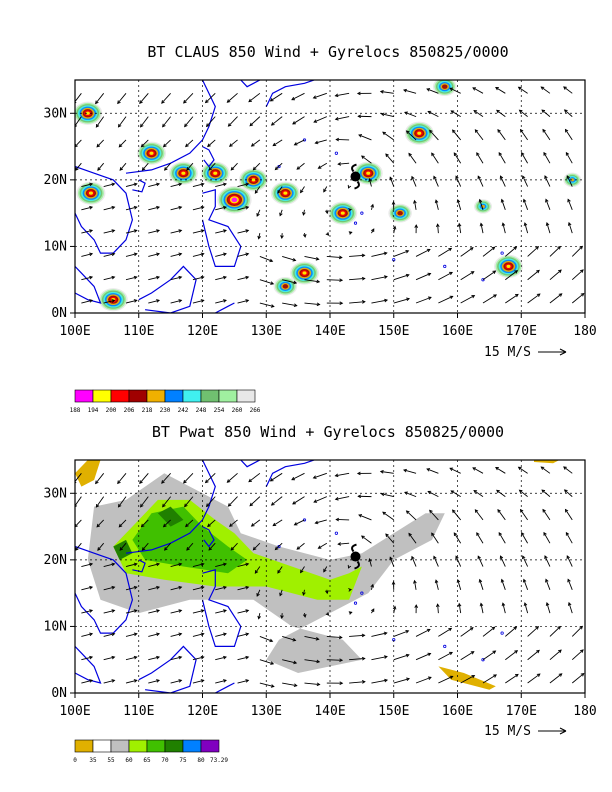  I want to click on colorbar-label: 206, so click(129, 410).